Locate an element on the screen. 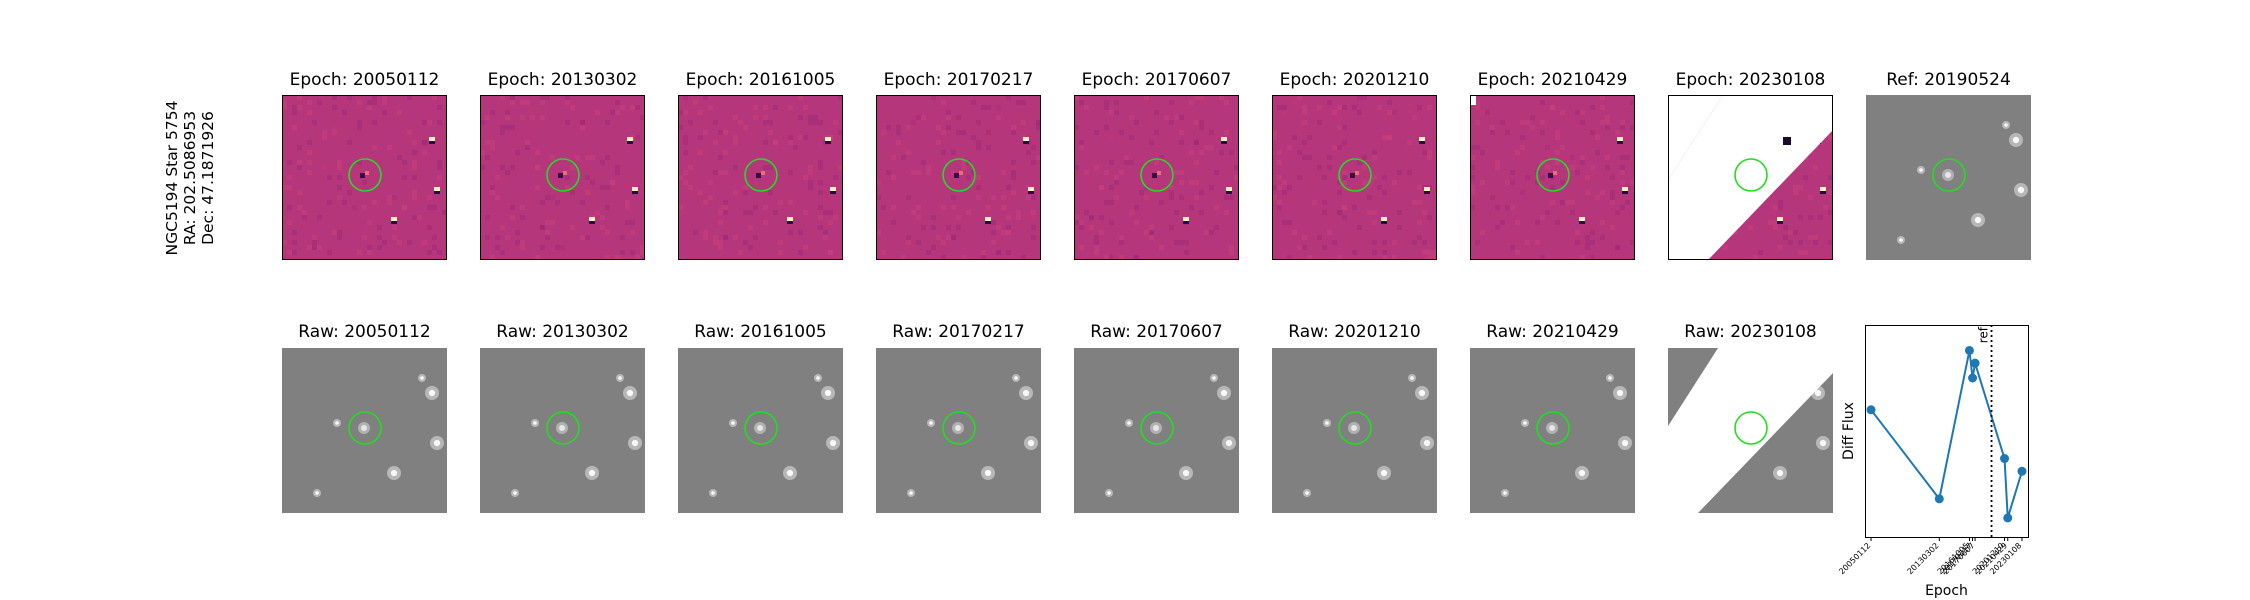 The width and height of the screenshot is (2250, 600). series-line is located at coordinates (1946, 434).